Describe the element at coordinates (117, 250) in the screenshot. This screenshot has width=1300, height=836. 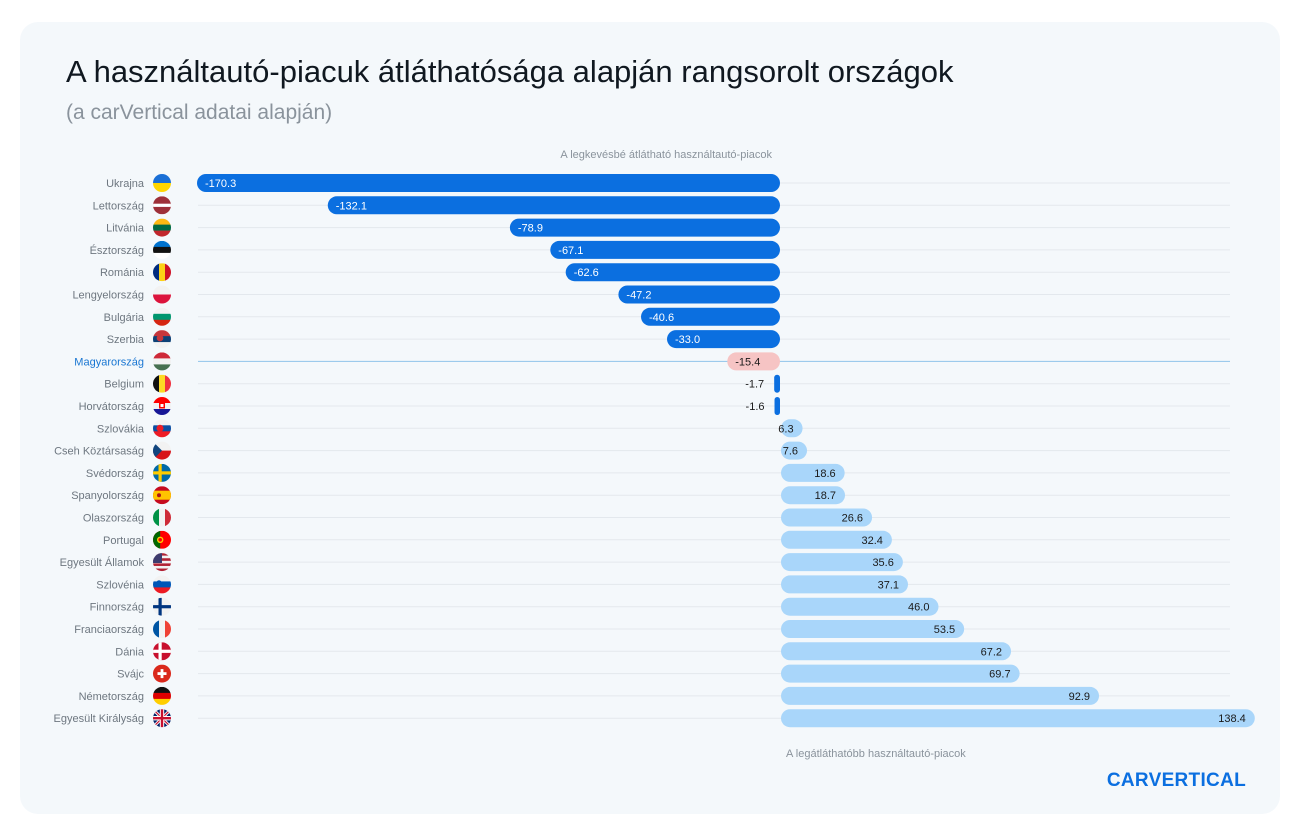
I see `country-label: Észtország` at that location.